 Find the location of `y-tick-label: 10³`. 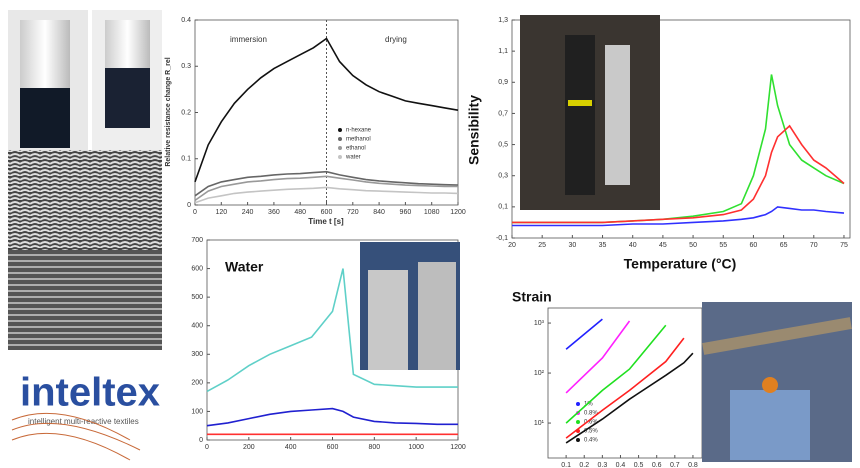

y-tick-label: 10³ is located at coordinates (539, 323).